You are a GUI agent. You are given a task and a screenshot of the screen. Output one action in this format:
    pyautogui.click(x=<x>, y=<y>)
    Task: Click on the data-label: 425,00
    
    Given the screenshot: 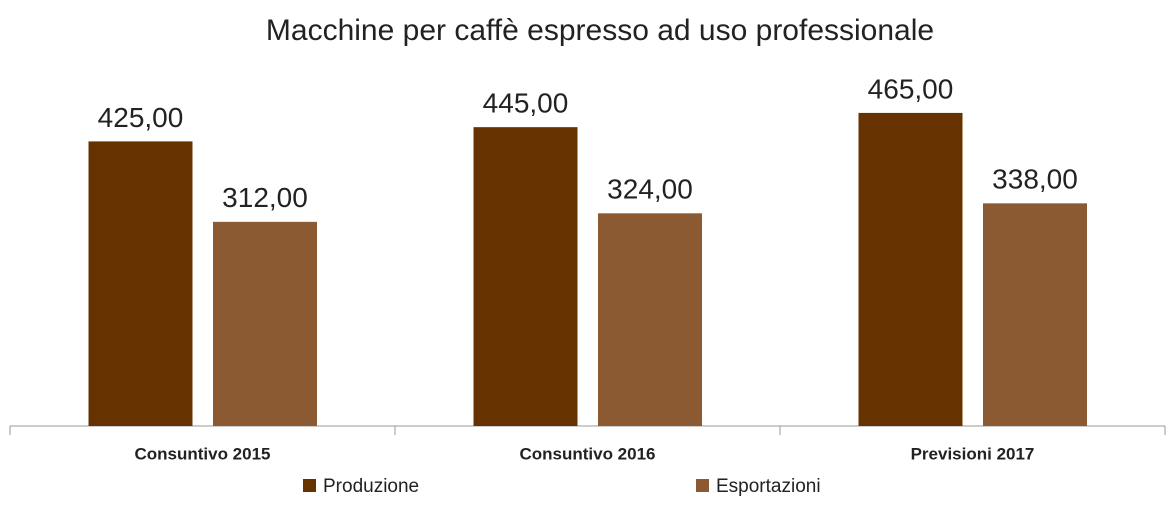 What is the action you would take?
    pyautogui.click(x=141, y=117)
    